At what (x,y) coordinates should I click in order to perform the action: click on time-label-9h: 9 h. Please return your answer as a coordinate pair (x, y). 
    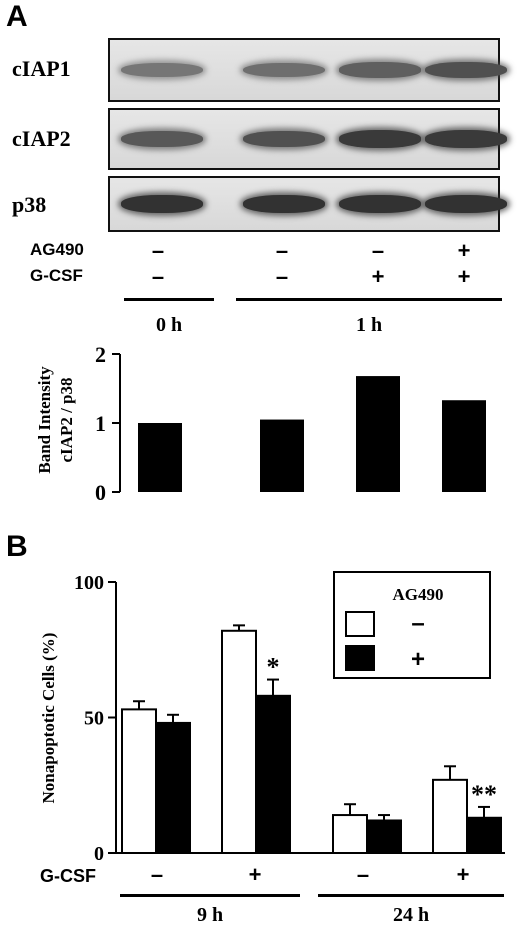
    Looking at the image, I should click on (210, 915).